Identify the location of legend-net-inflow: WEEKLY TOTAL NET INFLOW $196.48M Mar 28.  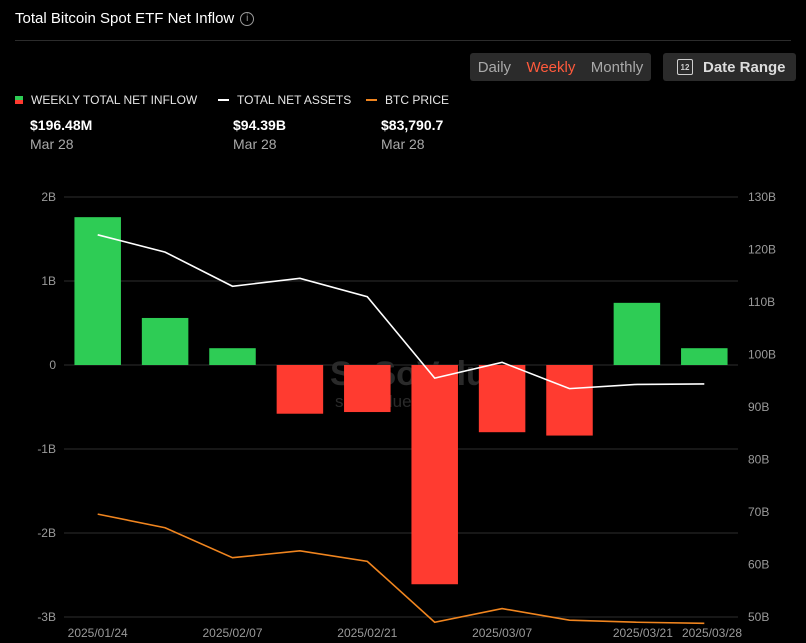
(106, 122).